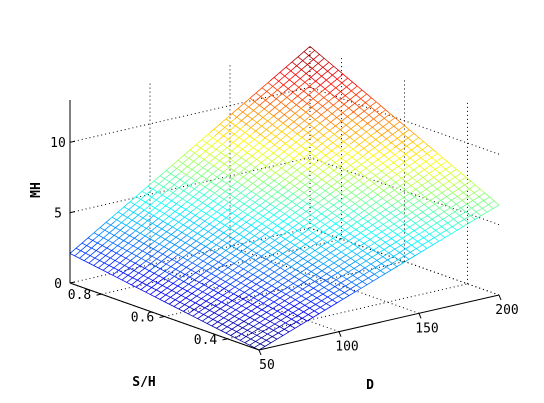 The width and height of the screenshot is (544, 403). I want to click on z-axis-label: MH, so click(36, 190).